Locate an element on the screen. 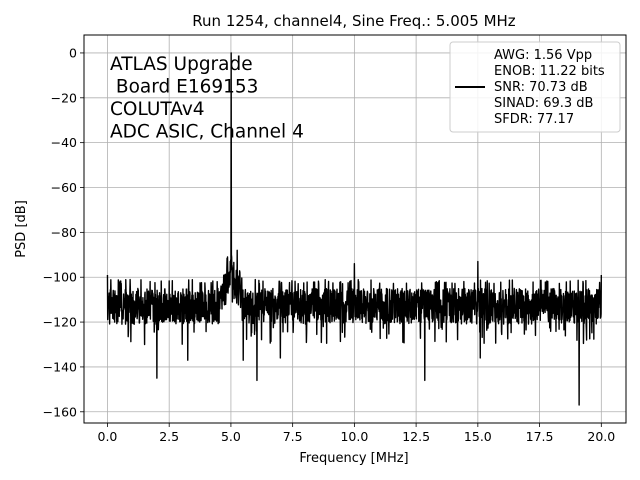 This screenshot has width=640, height=480. x-tick-label: 12.5 is located at coordinates (416, 436).